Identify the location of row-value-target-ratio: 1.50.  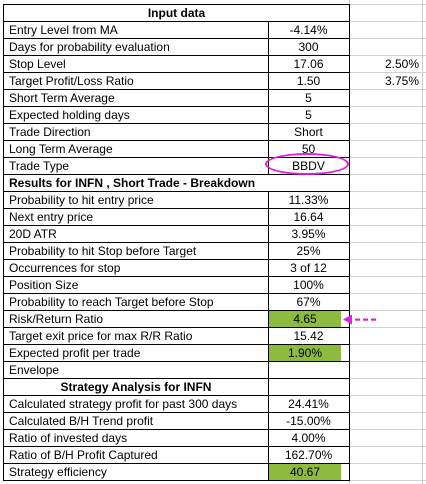
(308, 81).